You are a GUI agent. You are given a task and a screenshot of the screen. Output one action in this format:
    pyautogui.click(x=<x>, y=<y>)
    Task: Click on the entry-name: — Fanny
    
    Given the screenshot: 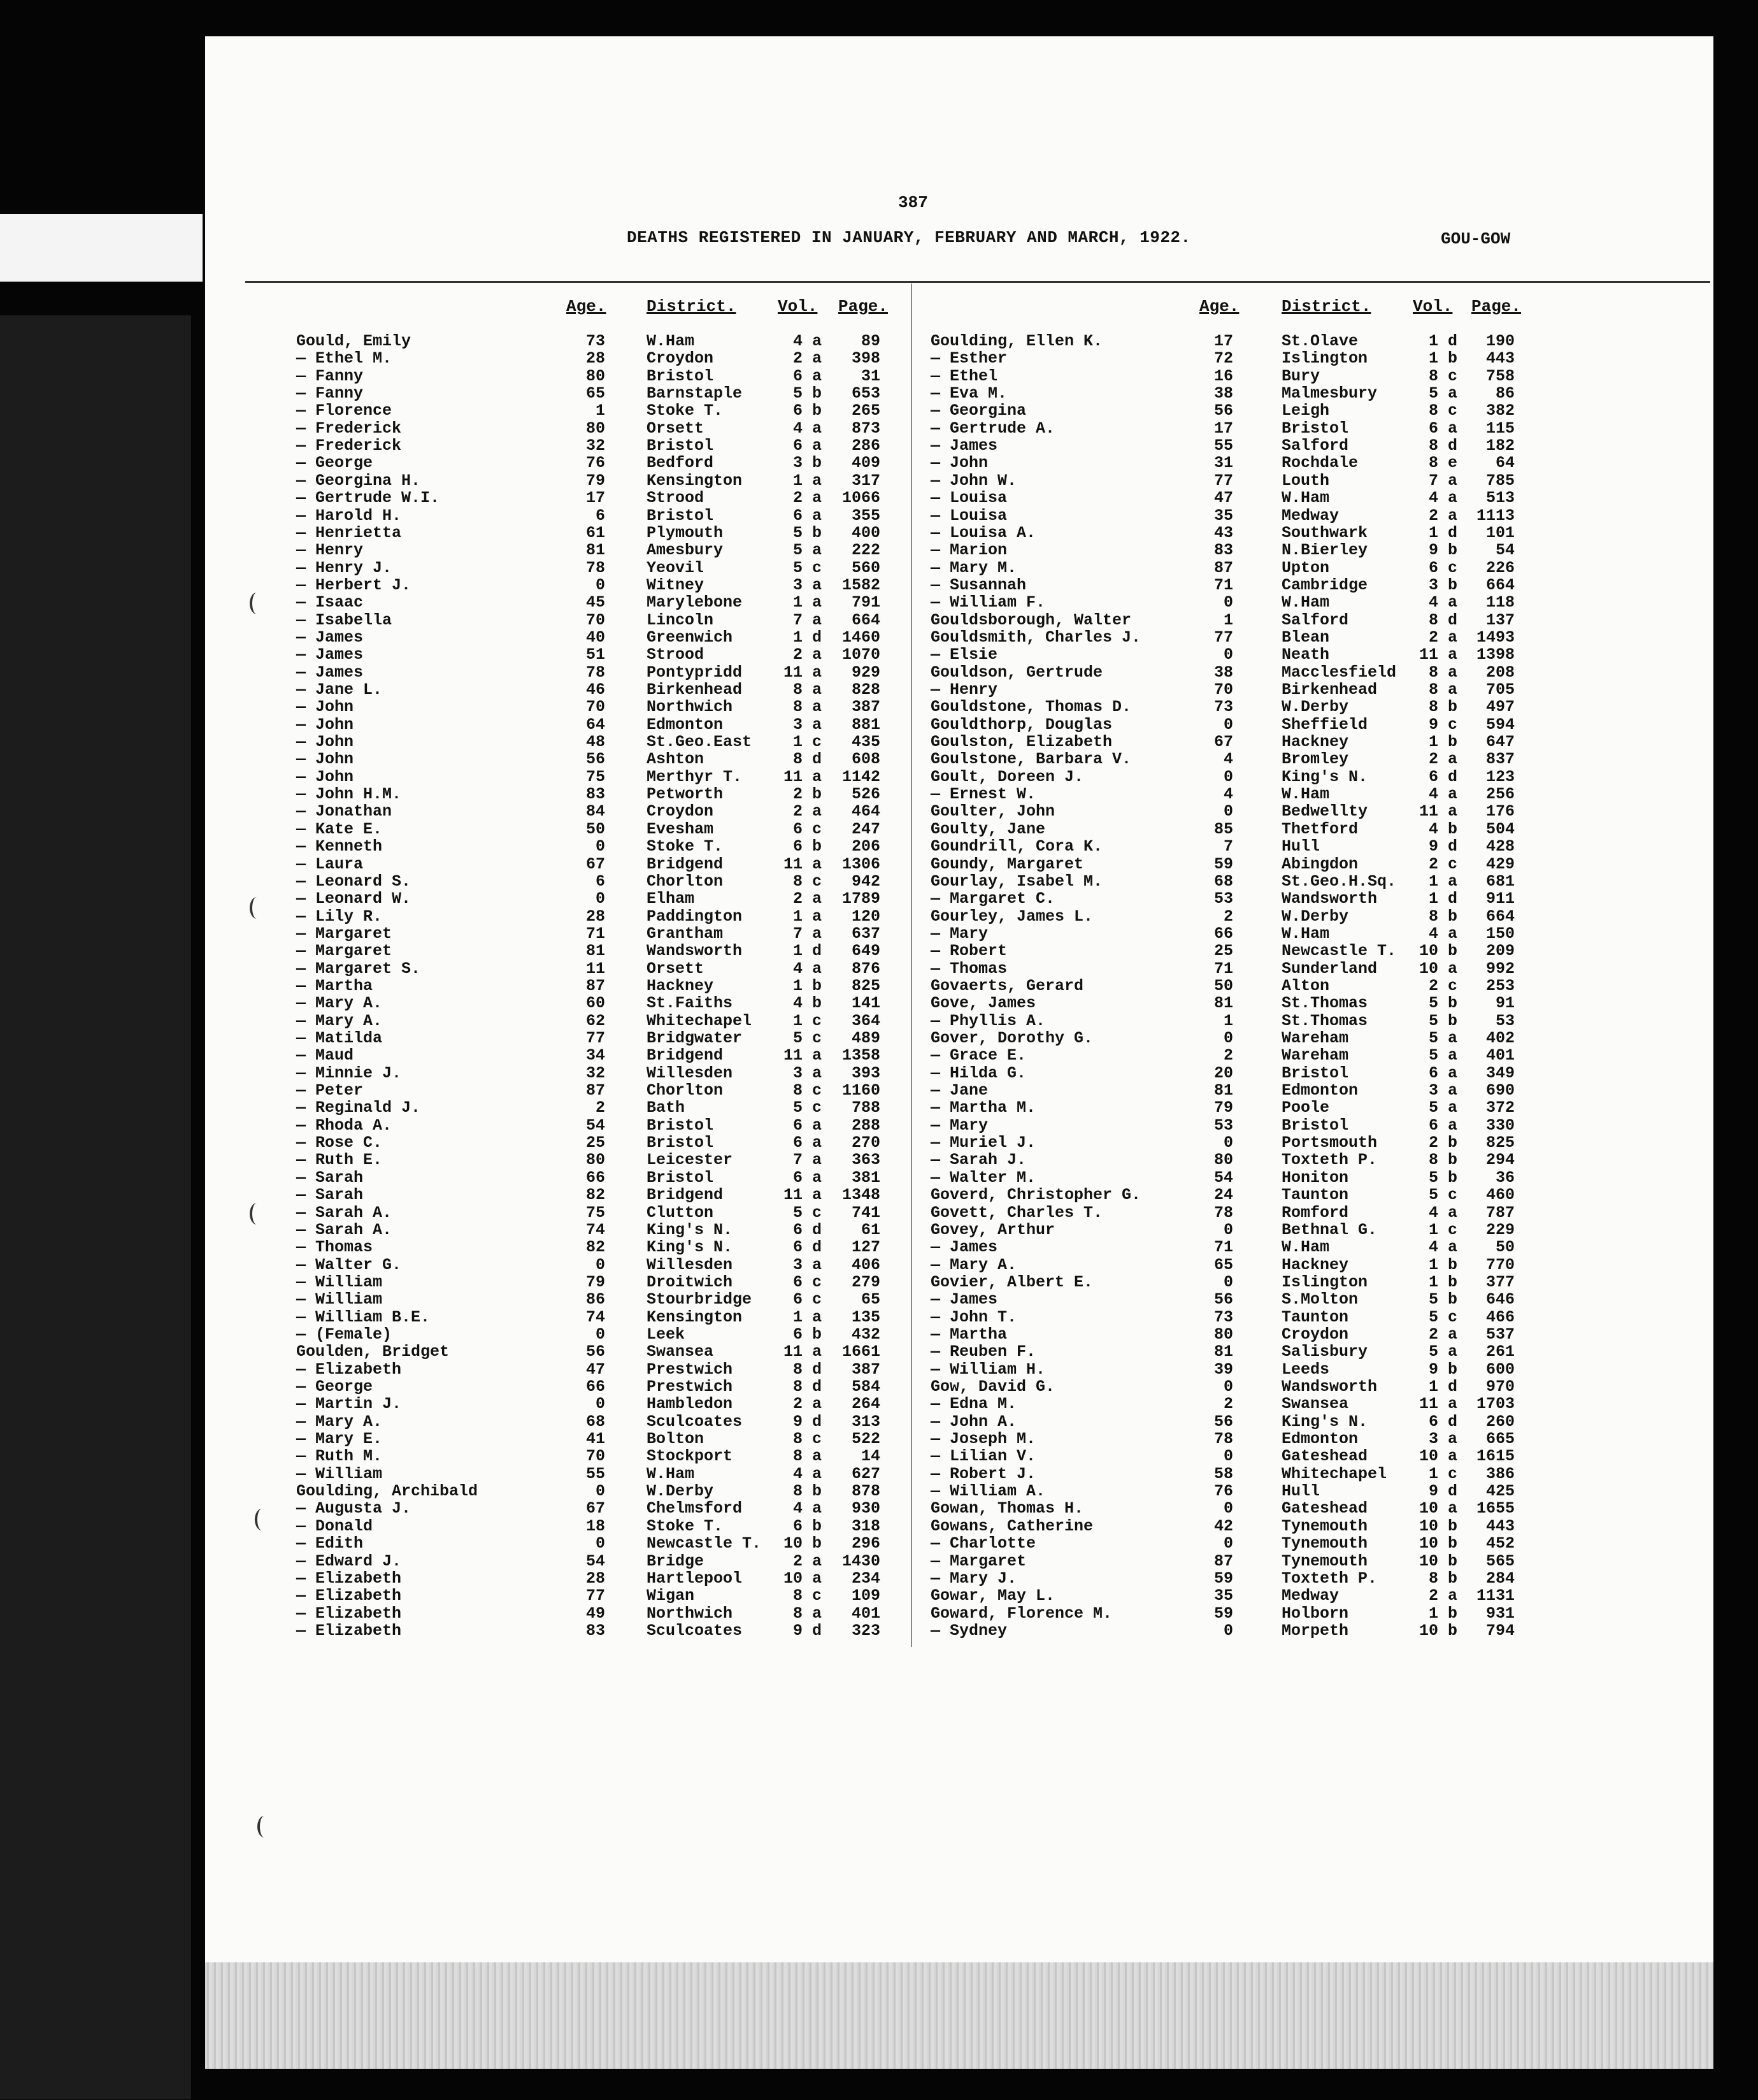 What is the action you would take?
    pyautogui.click(x=330, y=393)
    